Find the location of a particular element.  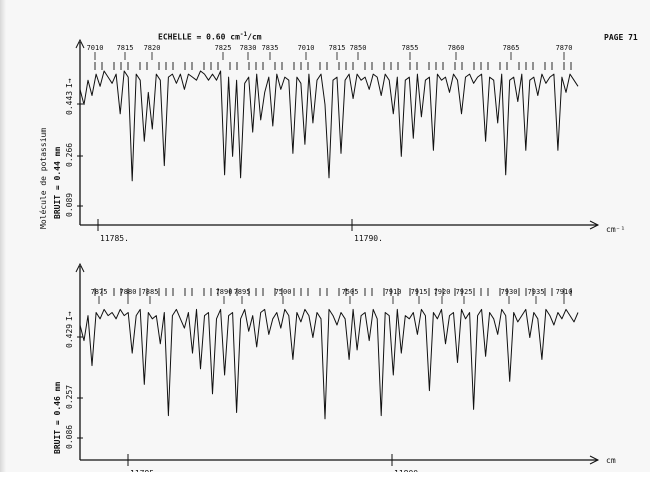

scan-bottom-edge is located at coordinates (325, 479).